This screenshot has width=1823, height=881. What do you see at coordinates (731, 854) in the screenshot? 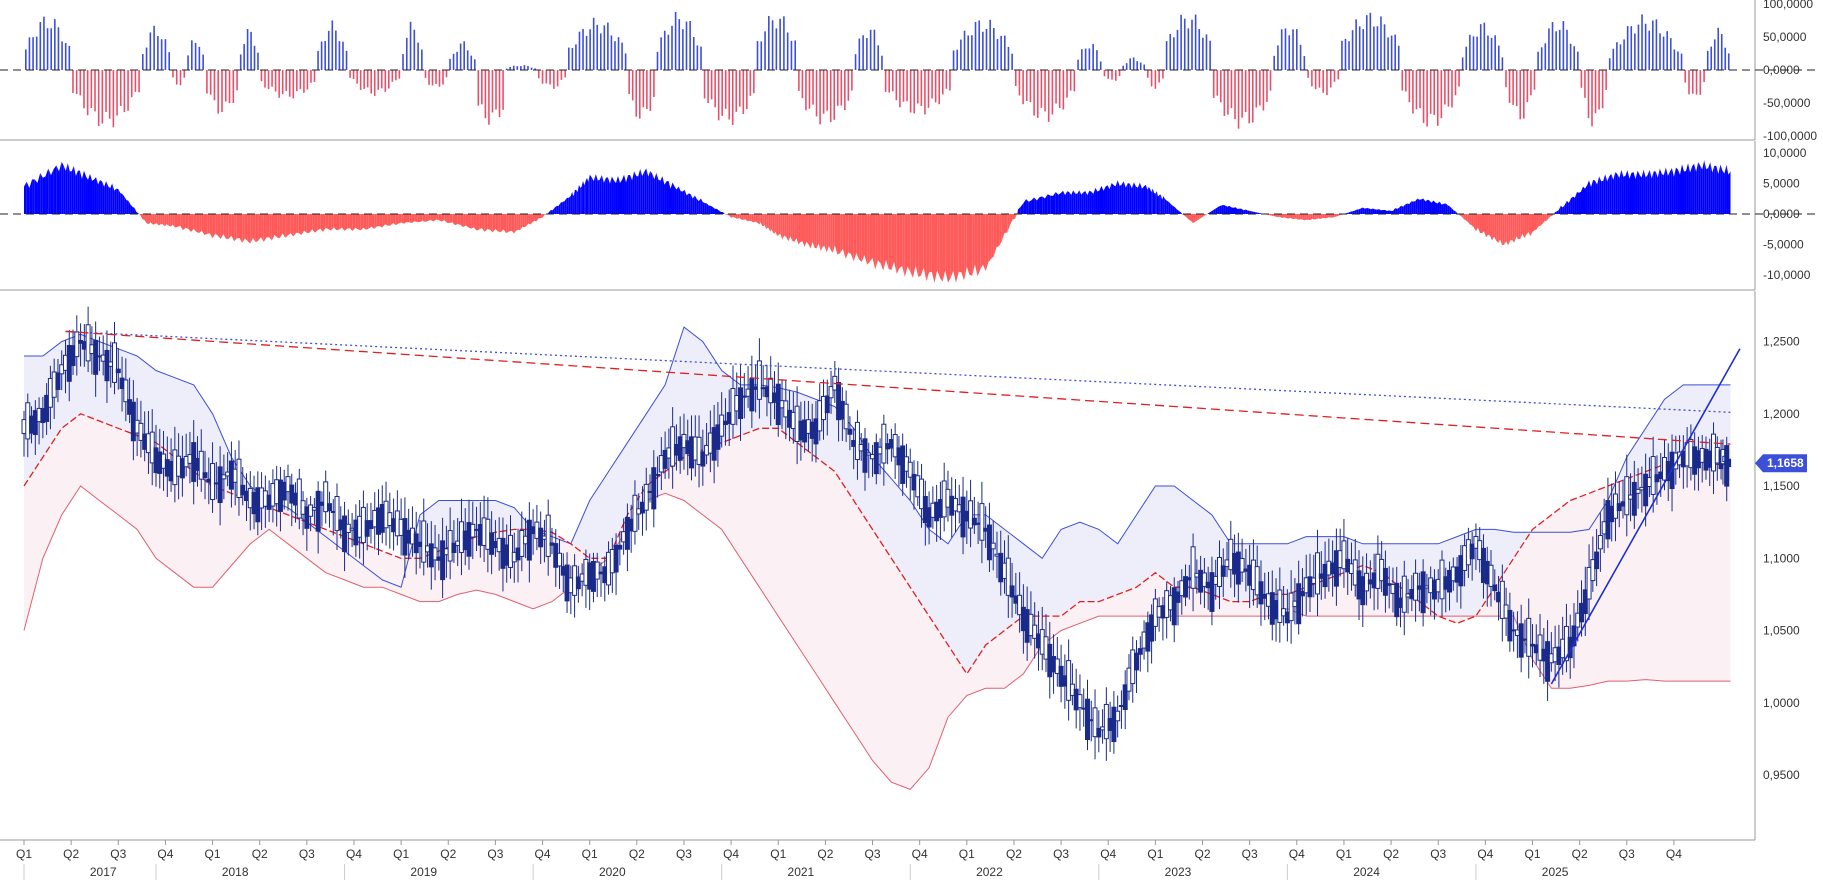
I see `x-tick-label: Q4` at bounding box center [731, 854].